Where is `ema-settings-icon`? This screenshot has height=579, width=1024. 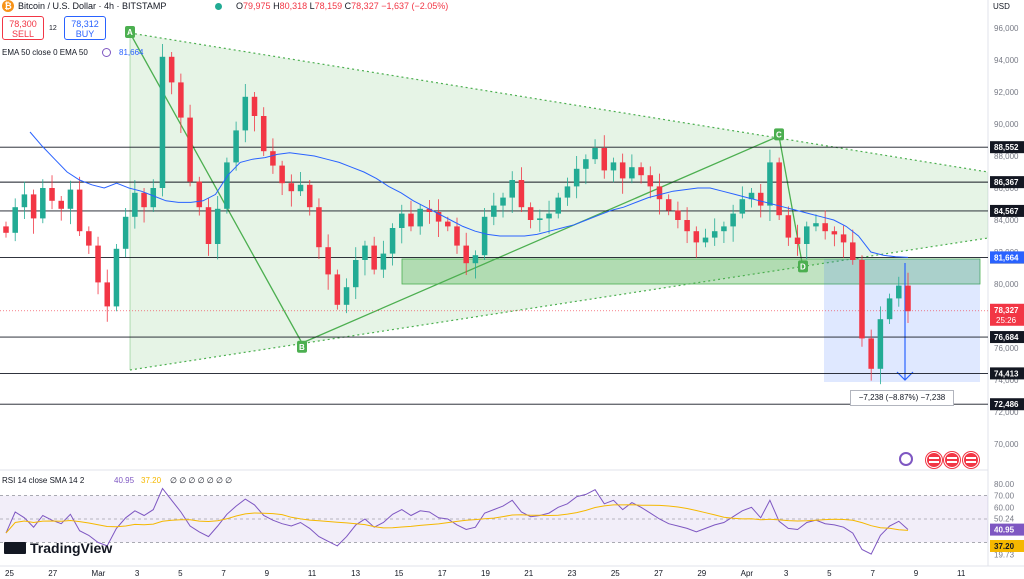 ema-settings-icon is located at coordinates (106, 52).